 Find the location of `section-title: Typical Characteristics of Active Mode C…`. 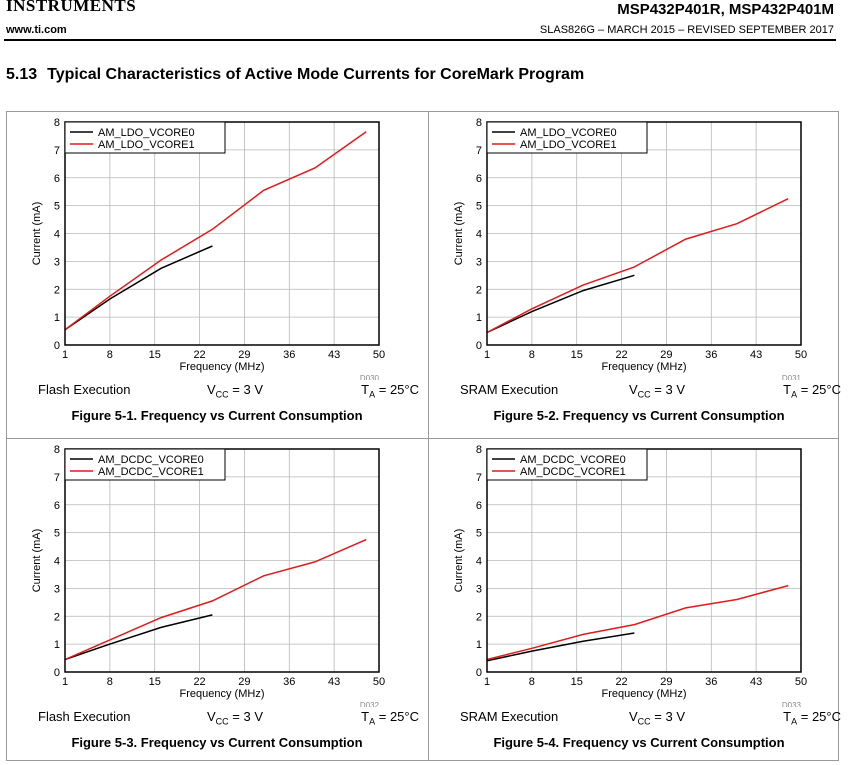

section-title: Typical Characteristics of Active Mode C… is located at coordinates (316, 74).